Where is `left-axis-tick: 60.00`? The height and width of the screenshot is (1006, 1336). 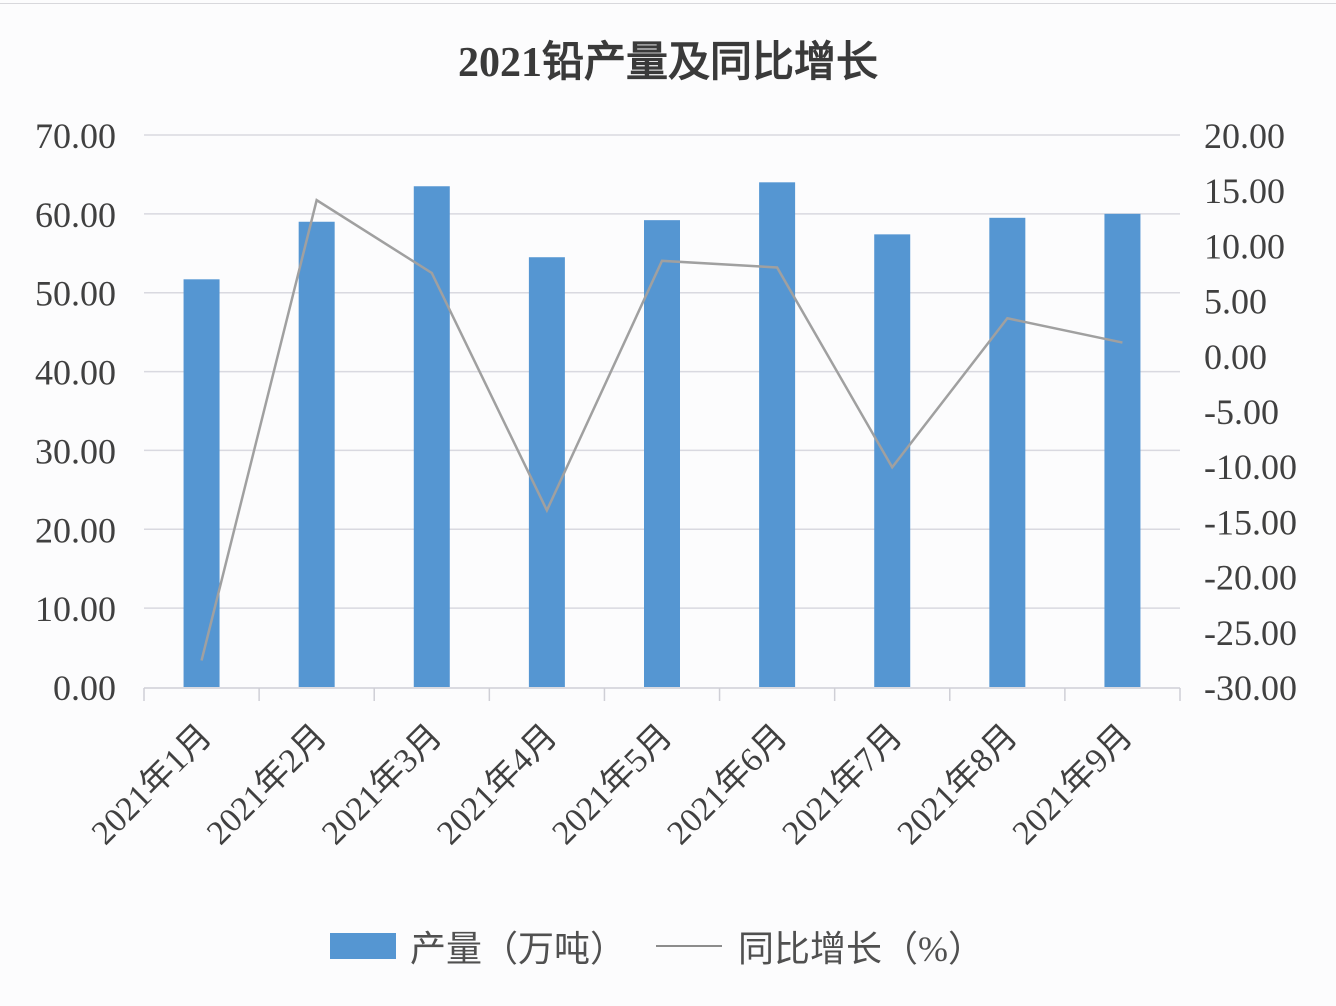
left-axis-tick: 60.00 is located at coordinates (75, 215).